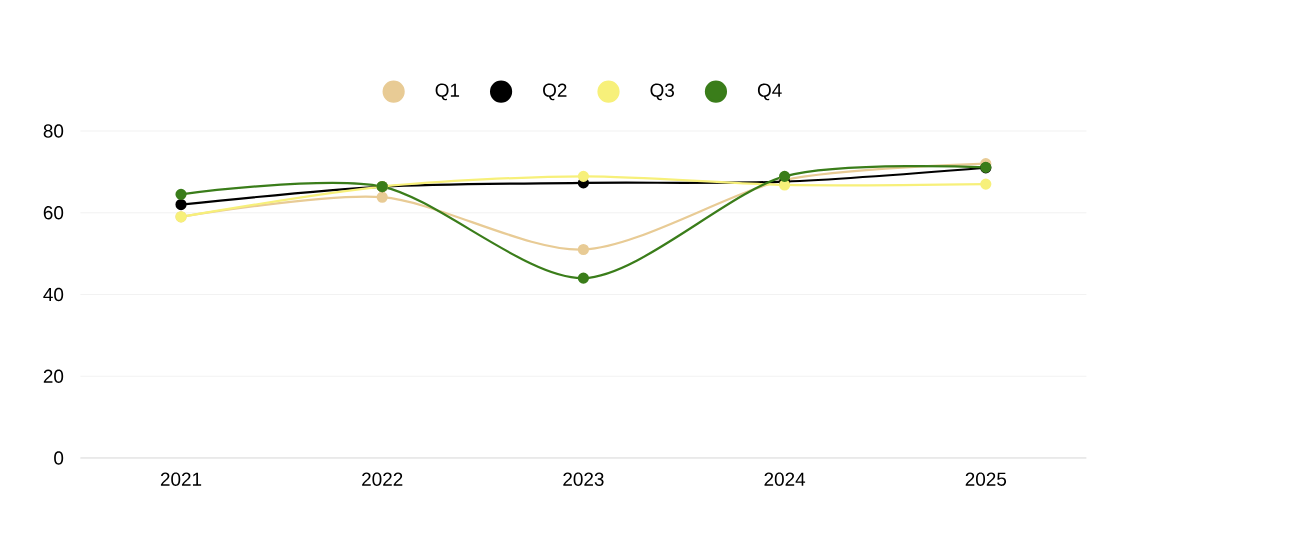 Image resolution: width=1305 pixels, height=552 pixels. I want to click on legend-label: Q2, so click(555, 92).